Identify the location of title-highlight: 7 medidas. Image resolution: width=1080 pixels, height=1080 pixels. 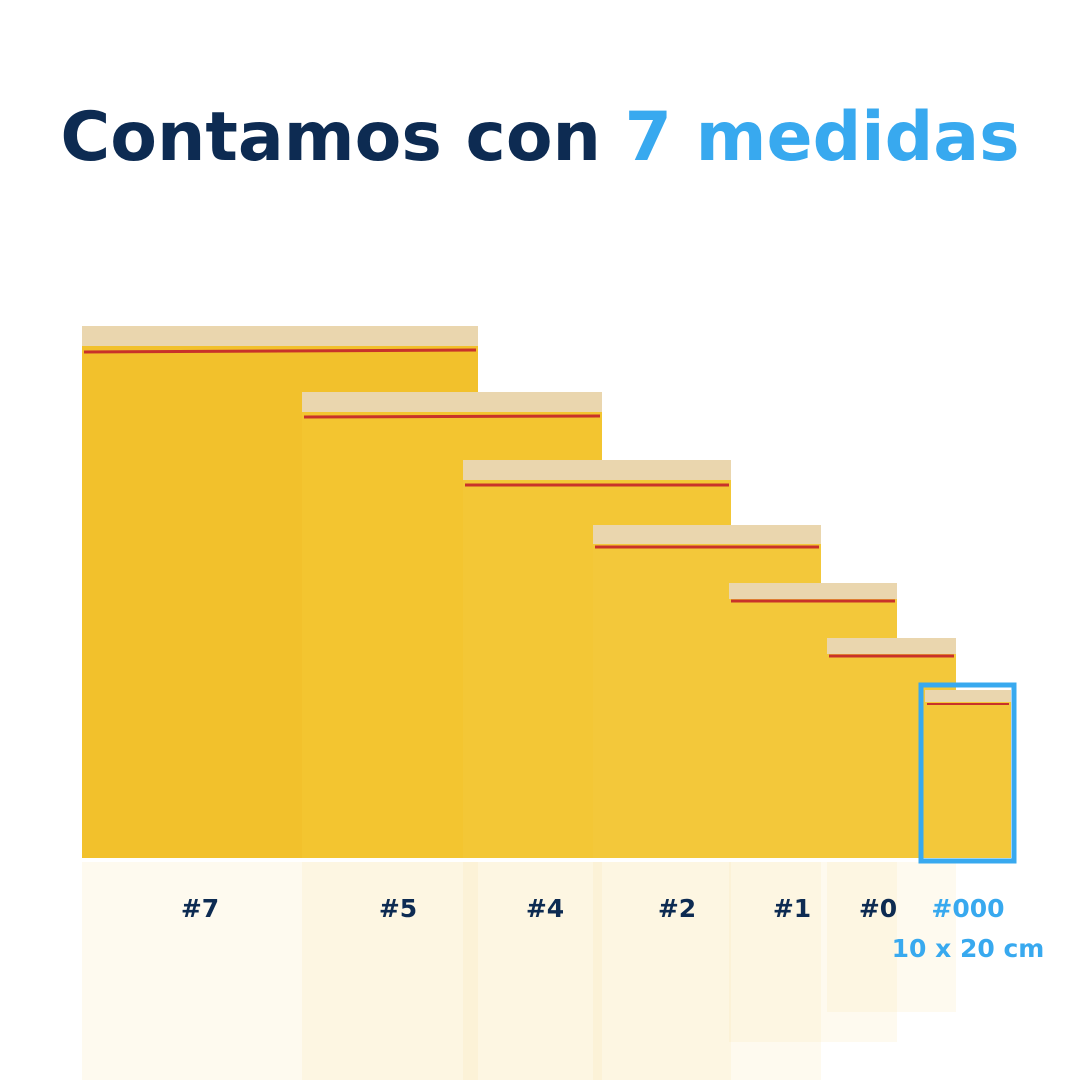
(822, 137).